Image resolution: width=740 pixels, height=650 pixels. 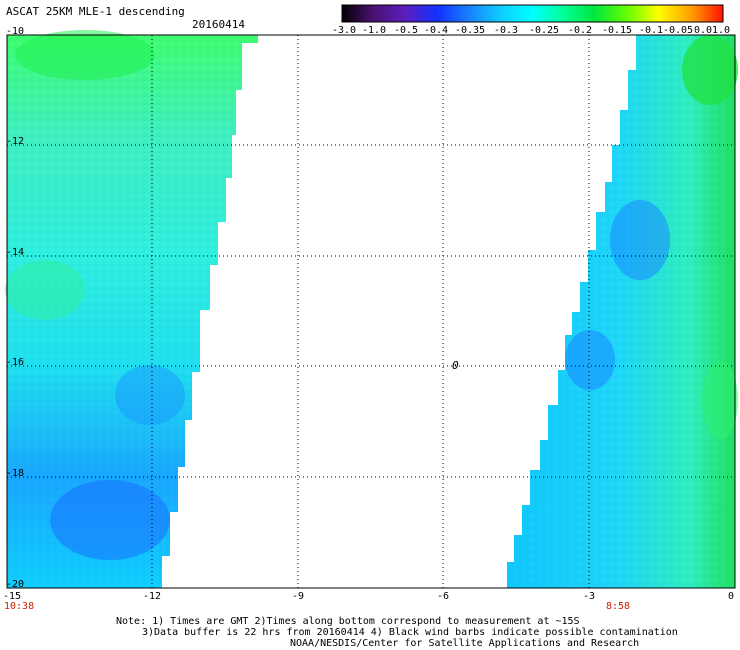 What do you see at coordinates (589, 596) in the screenshot?
I see `x-tick-label: -3` at bounding box center [589, 596].